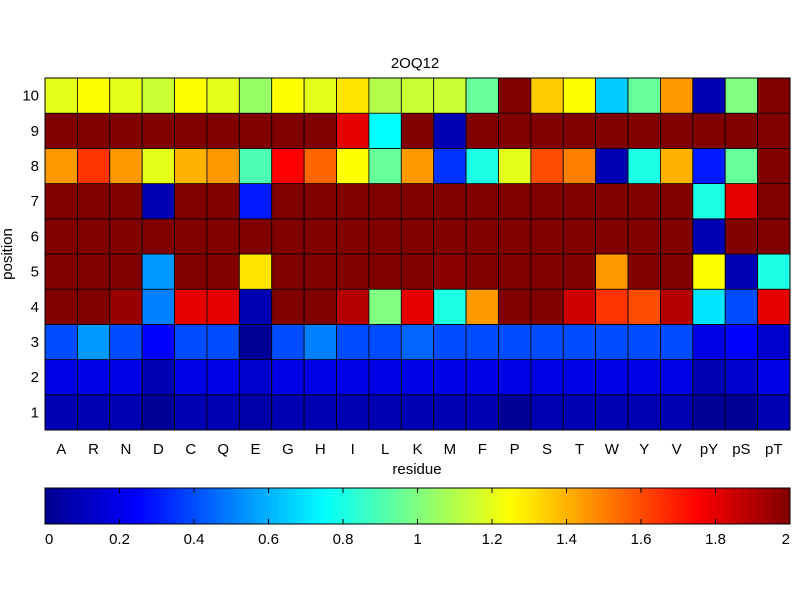  I want to click on x-tick-label: I, so click(353, 449).